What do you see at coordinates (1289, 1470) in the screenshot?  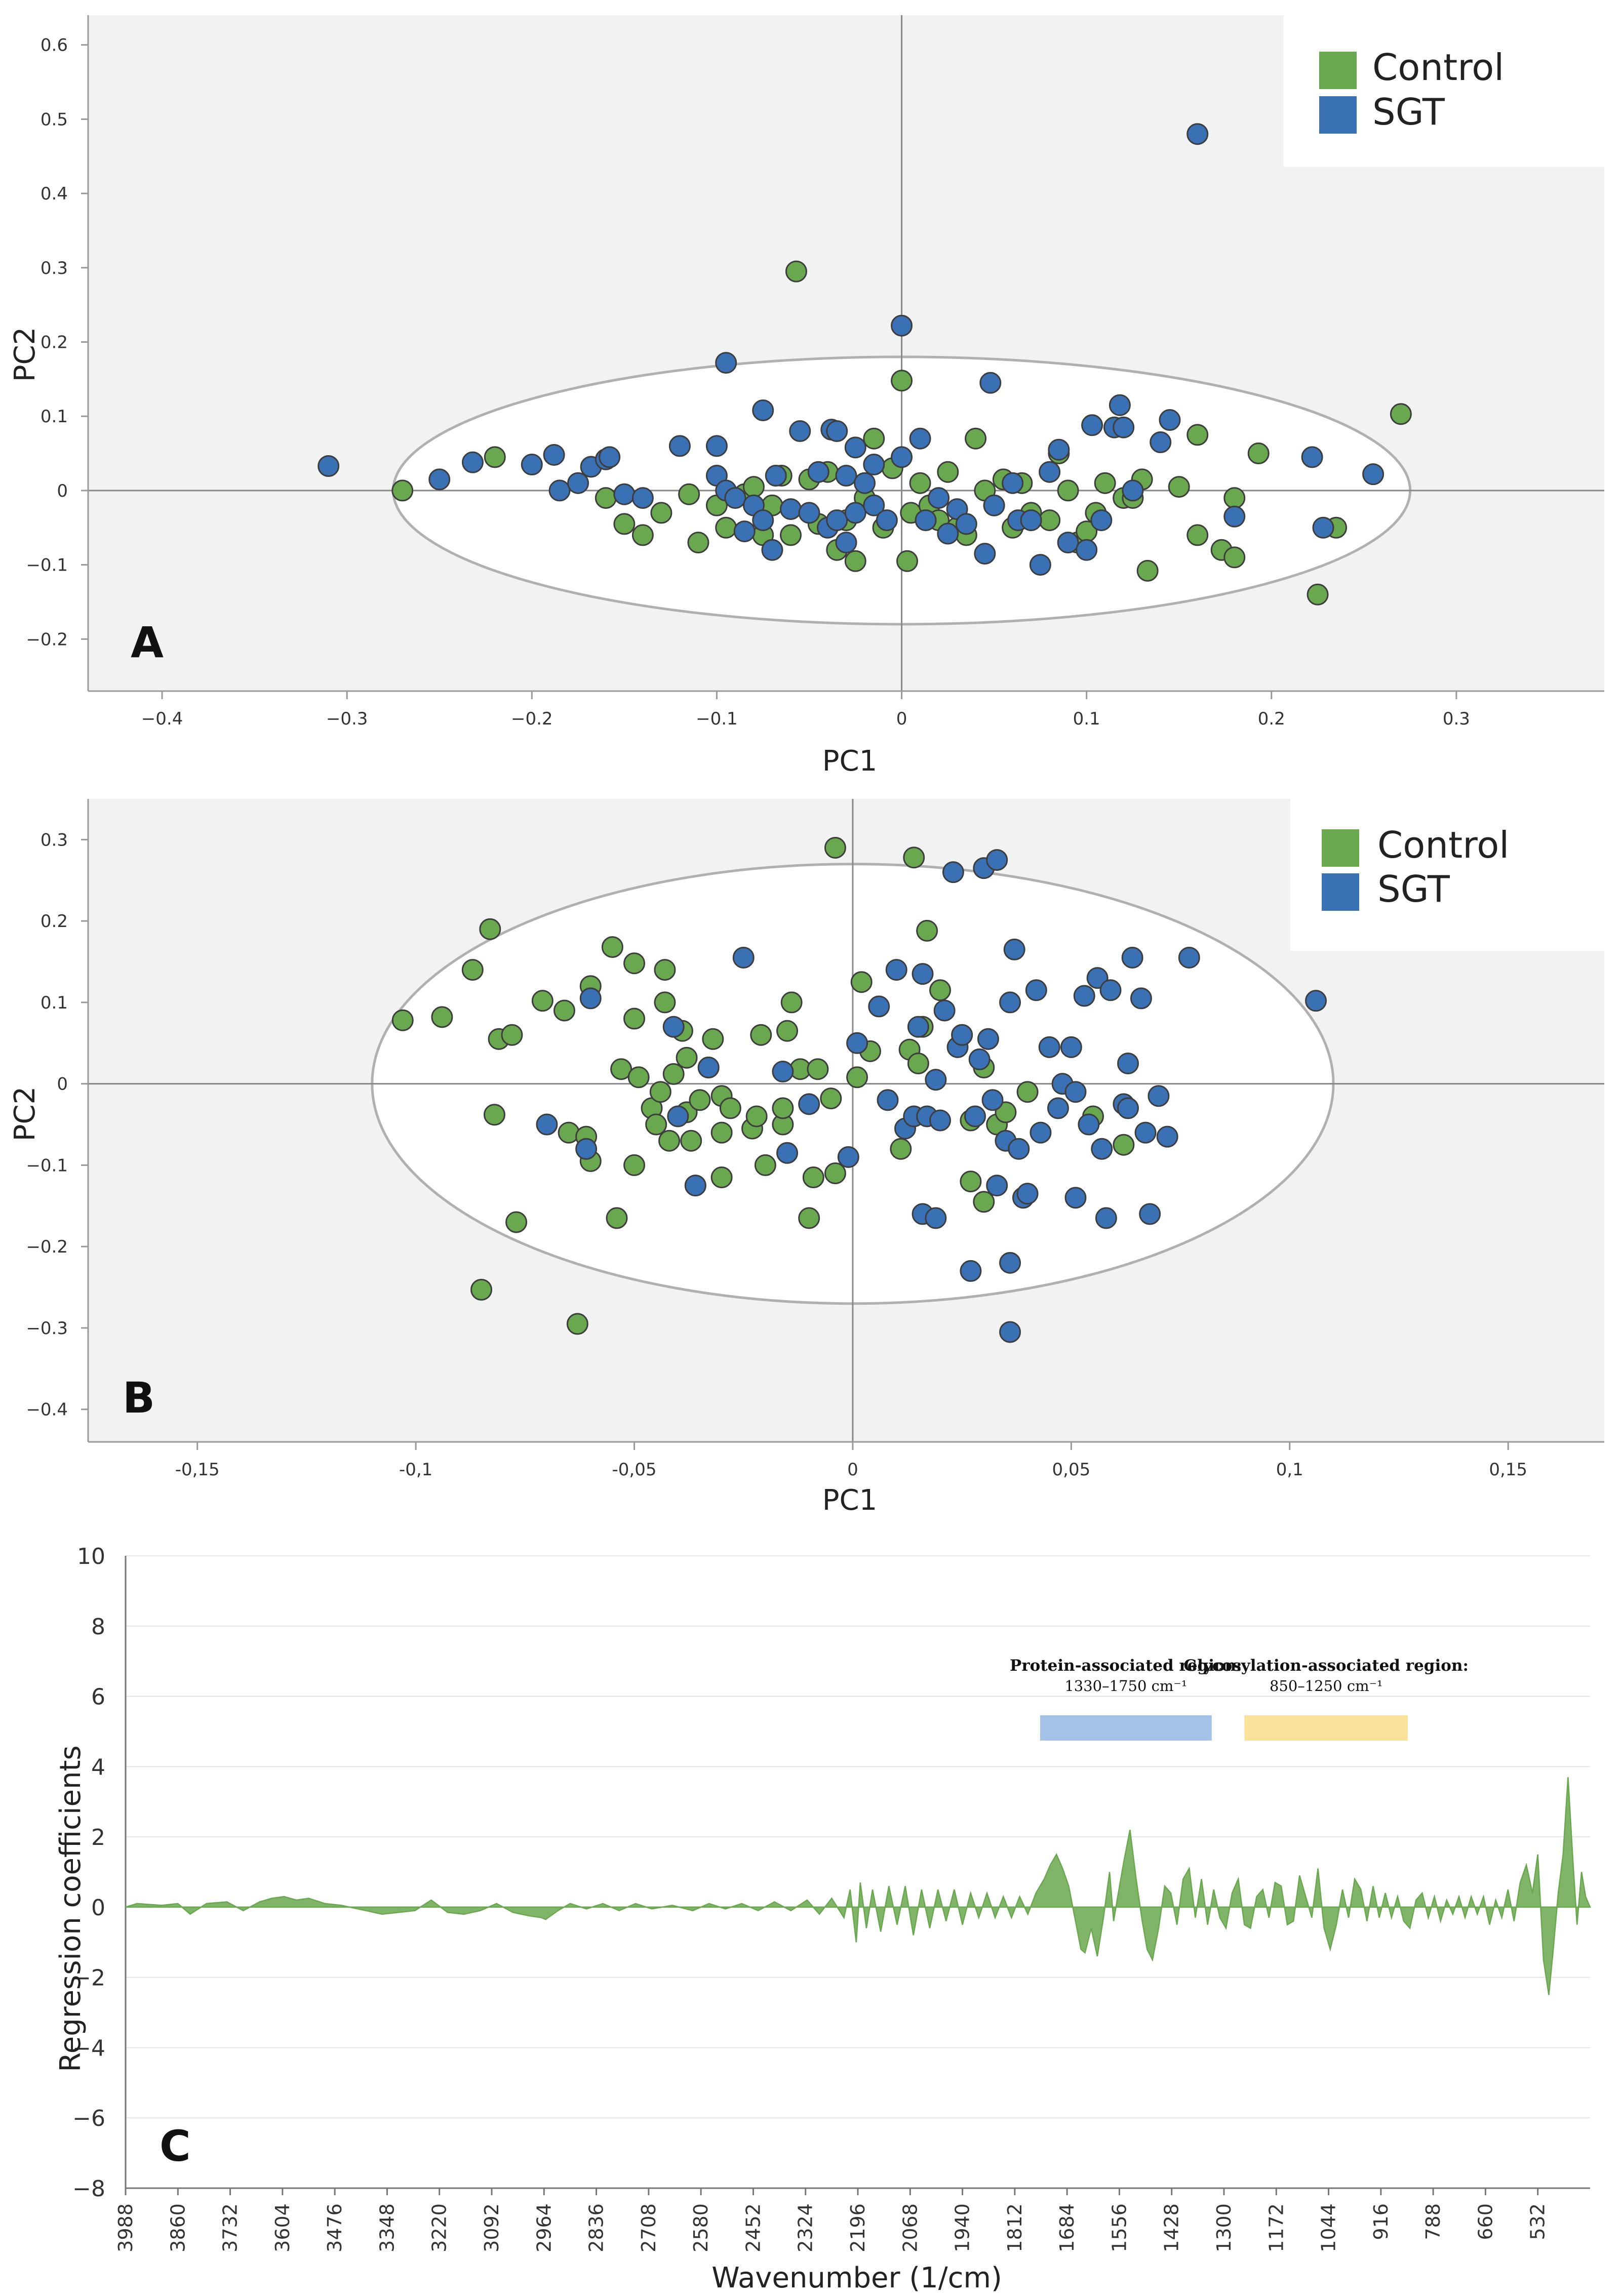 I see `x-tick-label: 0,1` at bounding box center [1289, 1470].